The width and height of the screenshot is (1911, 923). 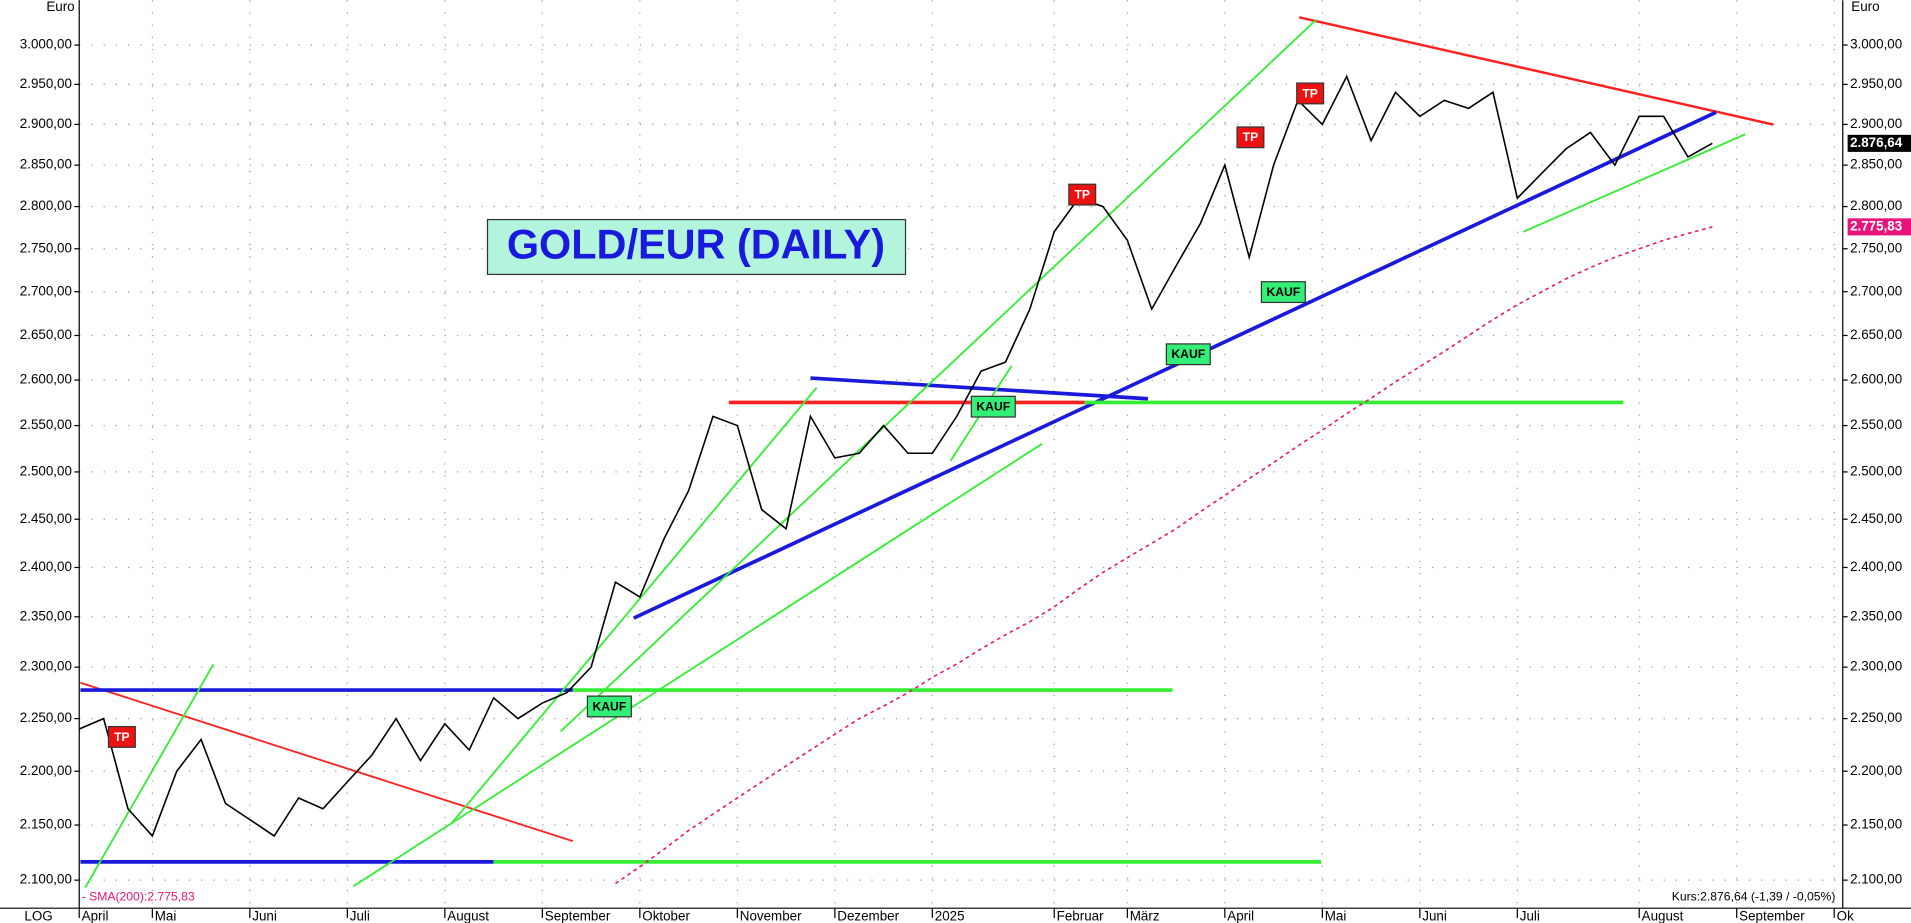 I want to click on y2-tick-label: 2.500,00, so click(x=1876, y=470).